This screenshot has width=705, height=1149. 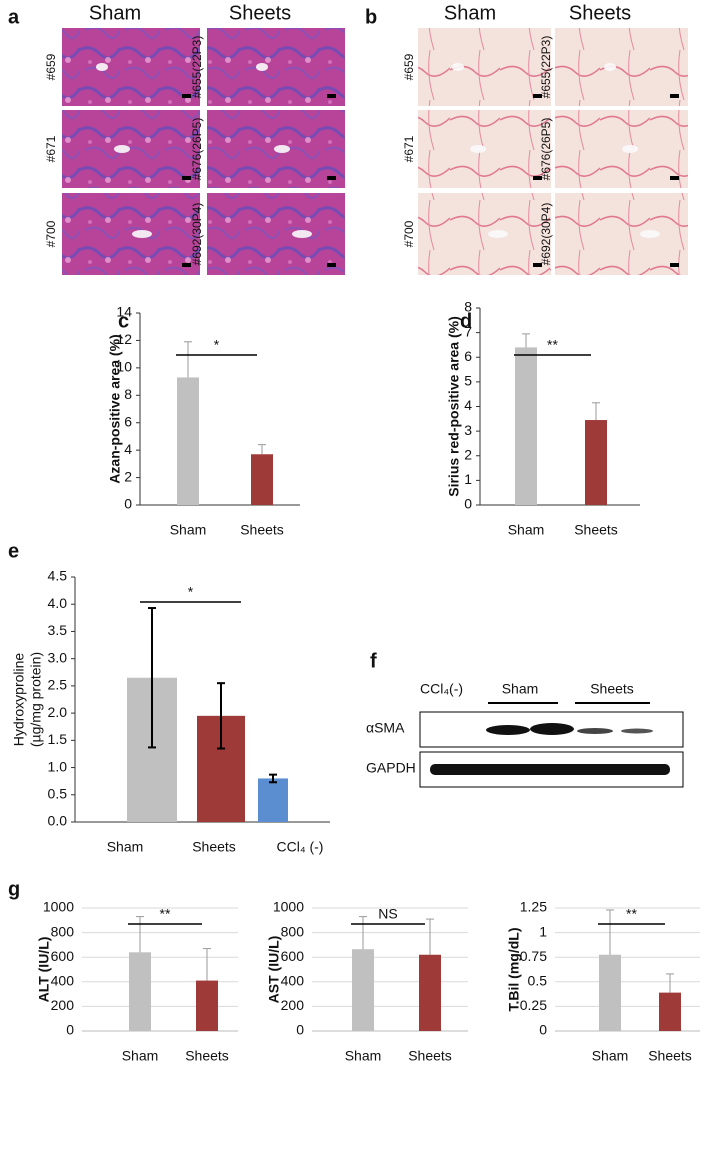 What do you see at coordinates (454, 406) in the screenshot?
I see `y-axis-title: Sirius red-positive area (%)` at bounding box center [454, 406].